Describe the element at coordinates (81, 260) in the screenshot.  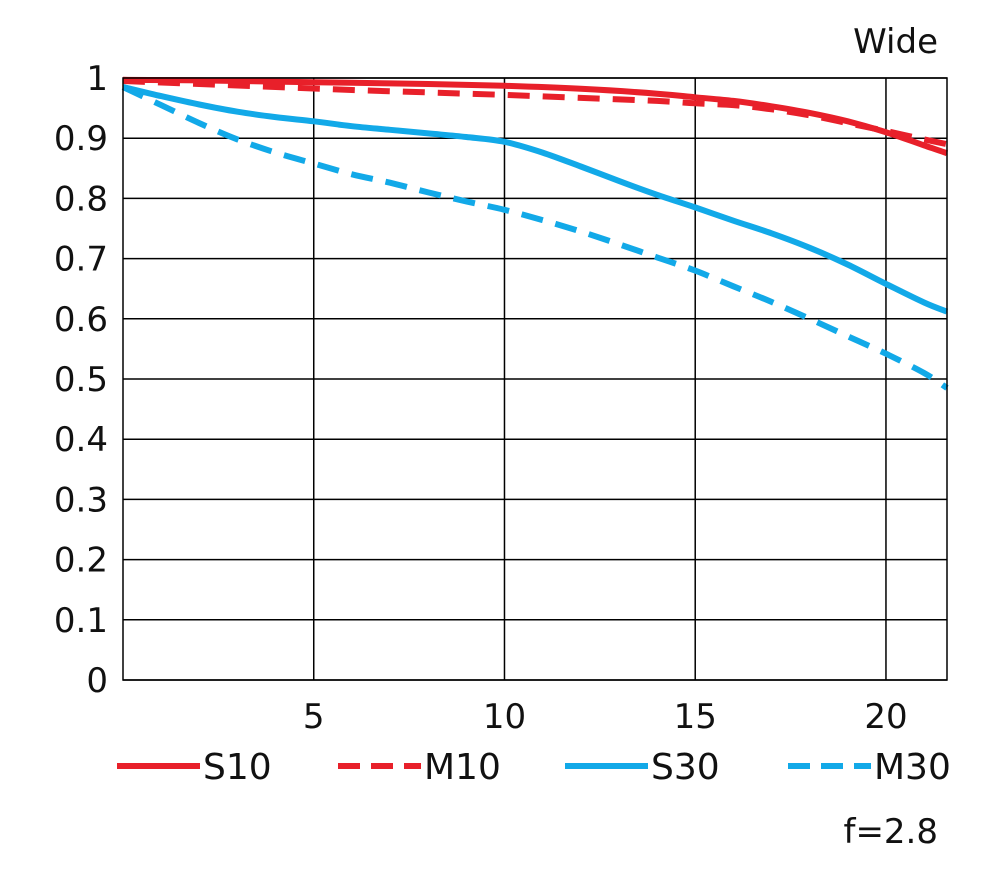
I see `y-tick-label-7: 0.7` at that location.